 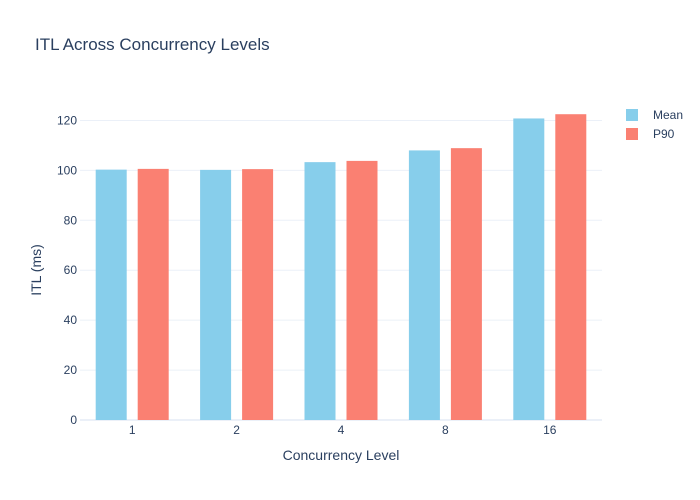 I want to click on y-tick-label: 100, so click(x=67, y=170).